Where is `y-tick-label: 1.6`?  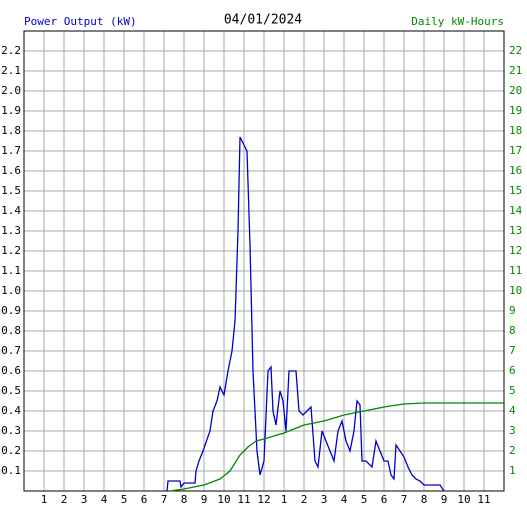 y-tick-label: 1.6 is located at coordinates (11, 170).